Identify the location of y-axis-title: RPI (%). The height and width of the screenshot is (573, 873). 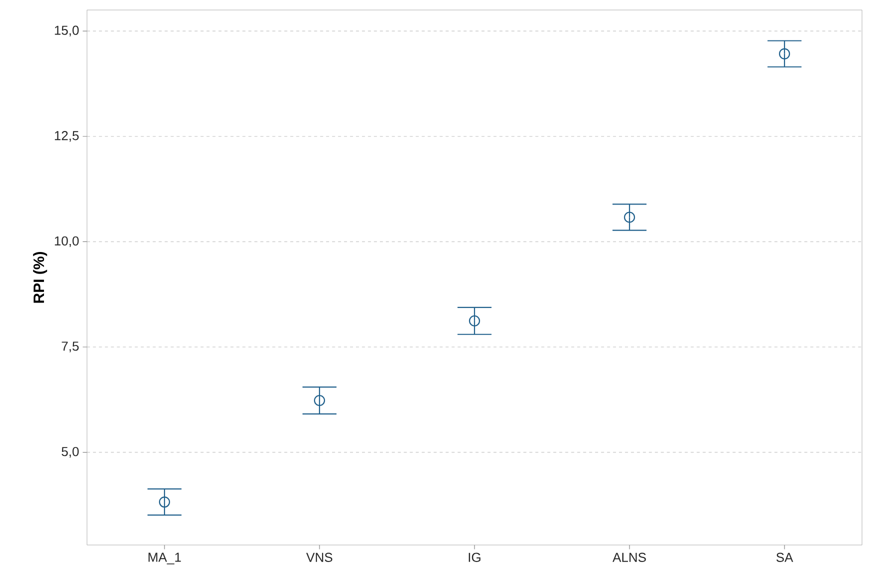
(40, 277).